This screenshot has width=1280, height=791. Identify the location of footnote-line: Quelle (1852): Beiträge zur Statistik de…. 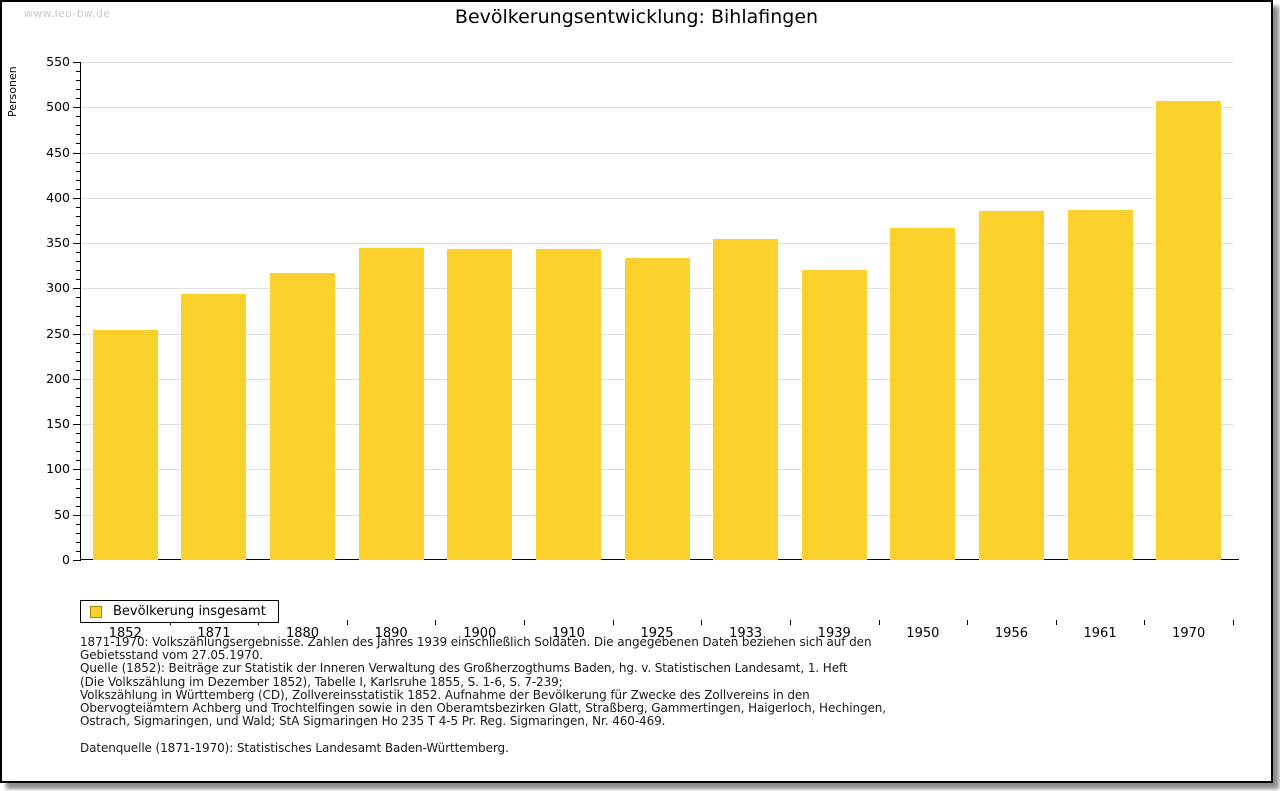
(464, 668).